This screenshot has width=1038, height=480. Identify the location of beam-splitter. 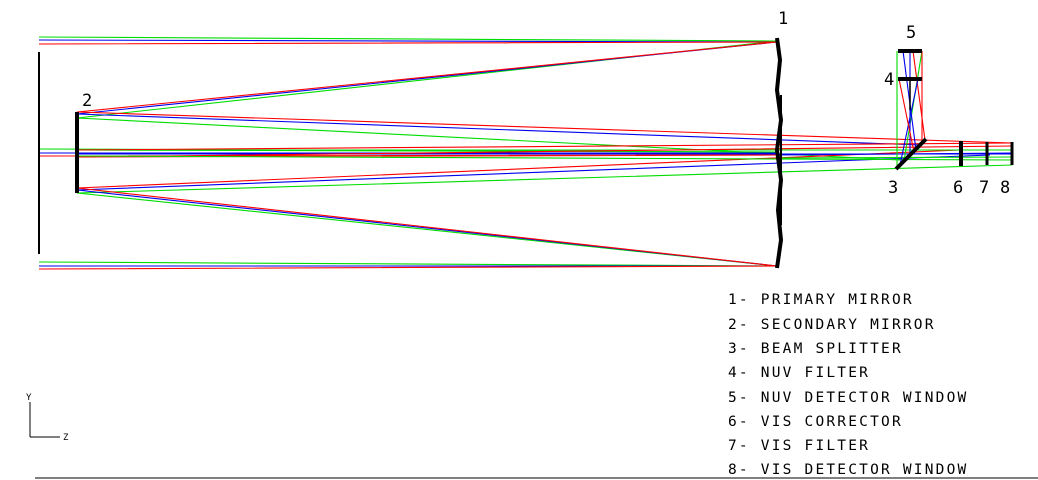
(911, 154).